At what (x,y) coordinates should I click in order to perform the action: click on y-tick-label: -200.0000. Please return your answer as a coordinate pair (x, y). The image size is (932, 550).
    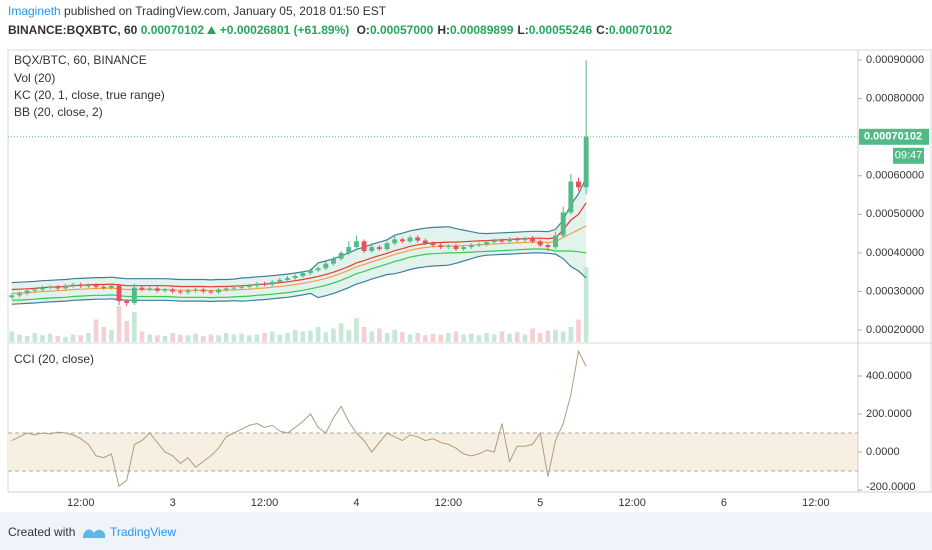
    Looking at the image, I should click on (891, 487).